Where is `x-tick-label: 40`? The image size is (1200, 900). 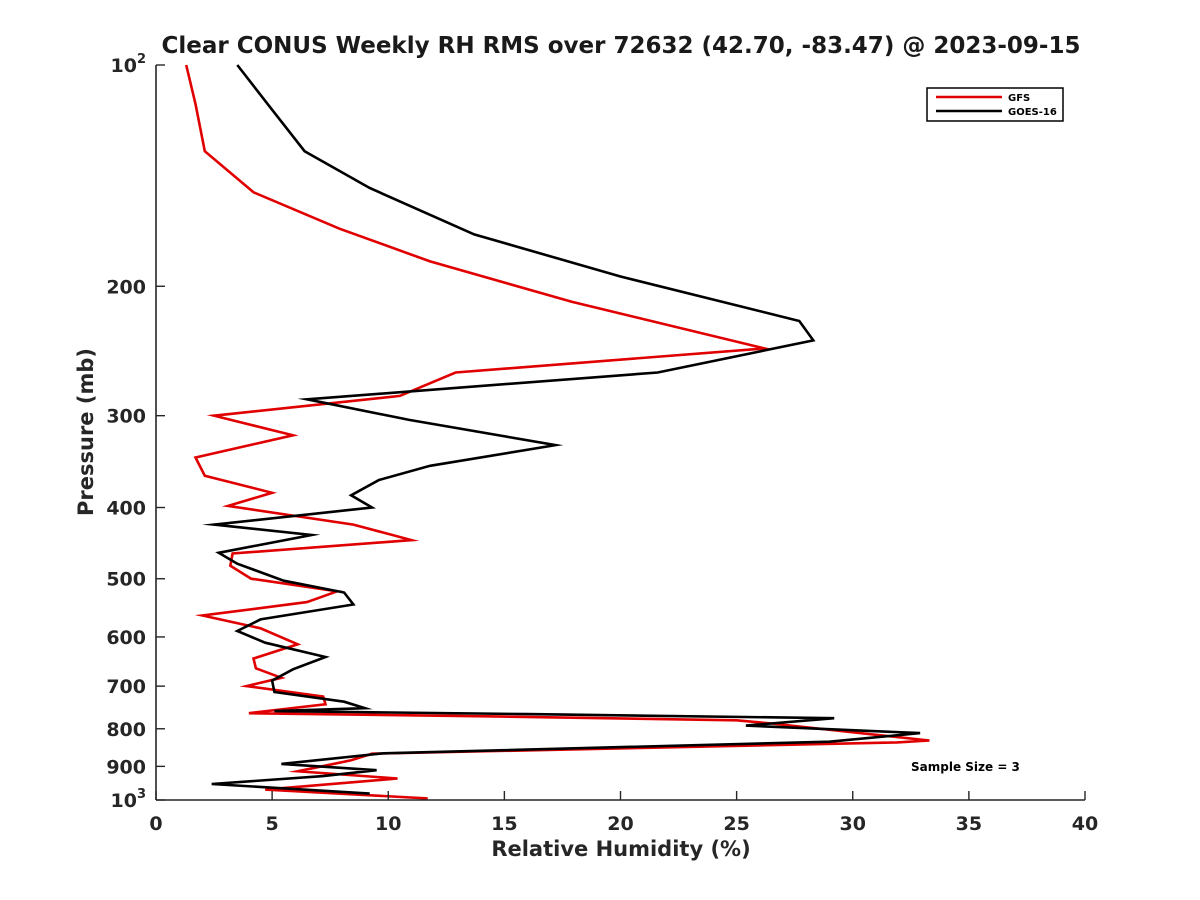
x-tick-label: 40 is located at coordinates (1085, 824).